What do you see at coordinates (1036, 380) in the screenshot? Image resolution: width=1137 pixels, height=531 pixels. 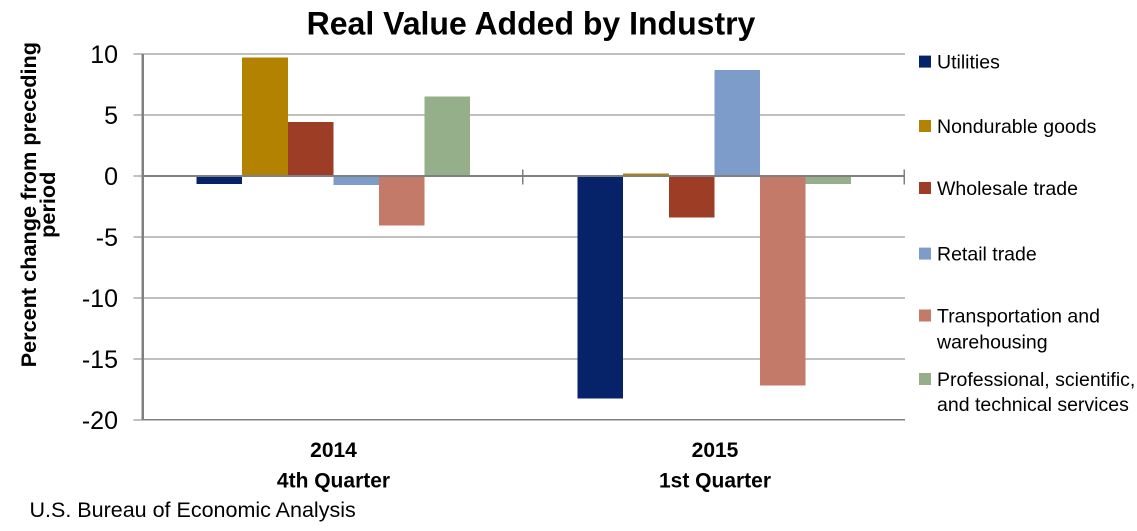 I see `svg-text: Professional, scientific,` at bounding box center [1036, 380].